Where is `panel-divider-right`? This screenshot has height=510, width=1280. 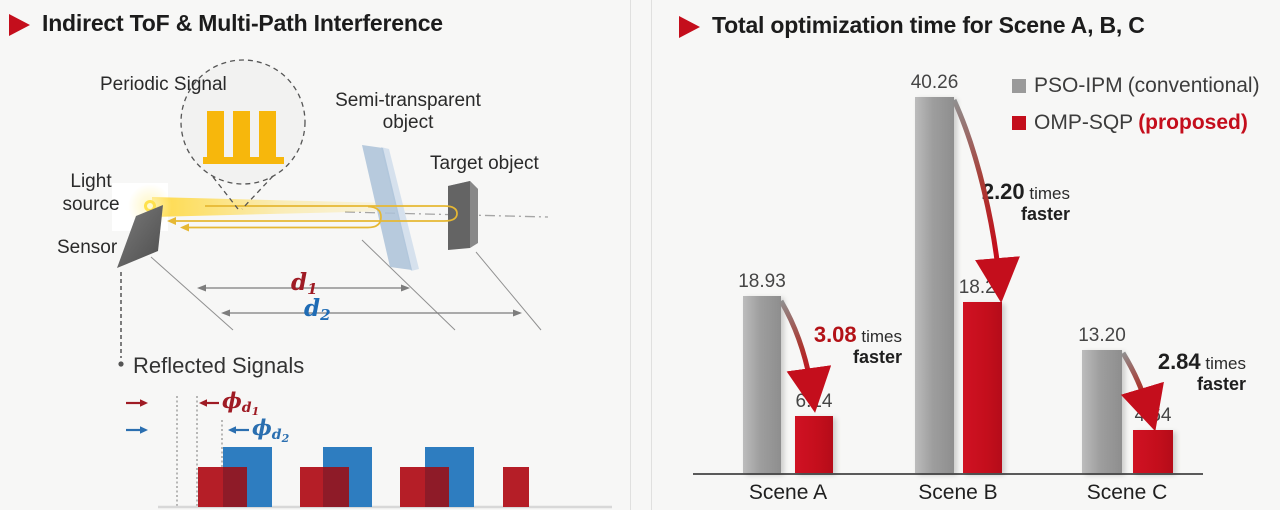
panel-divider-right is located at coordinates (651, 255).